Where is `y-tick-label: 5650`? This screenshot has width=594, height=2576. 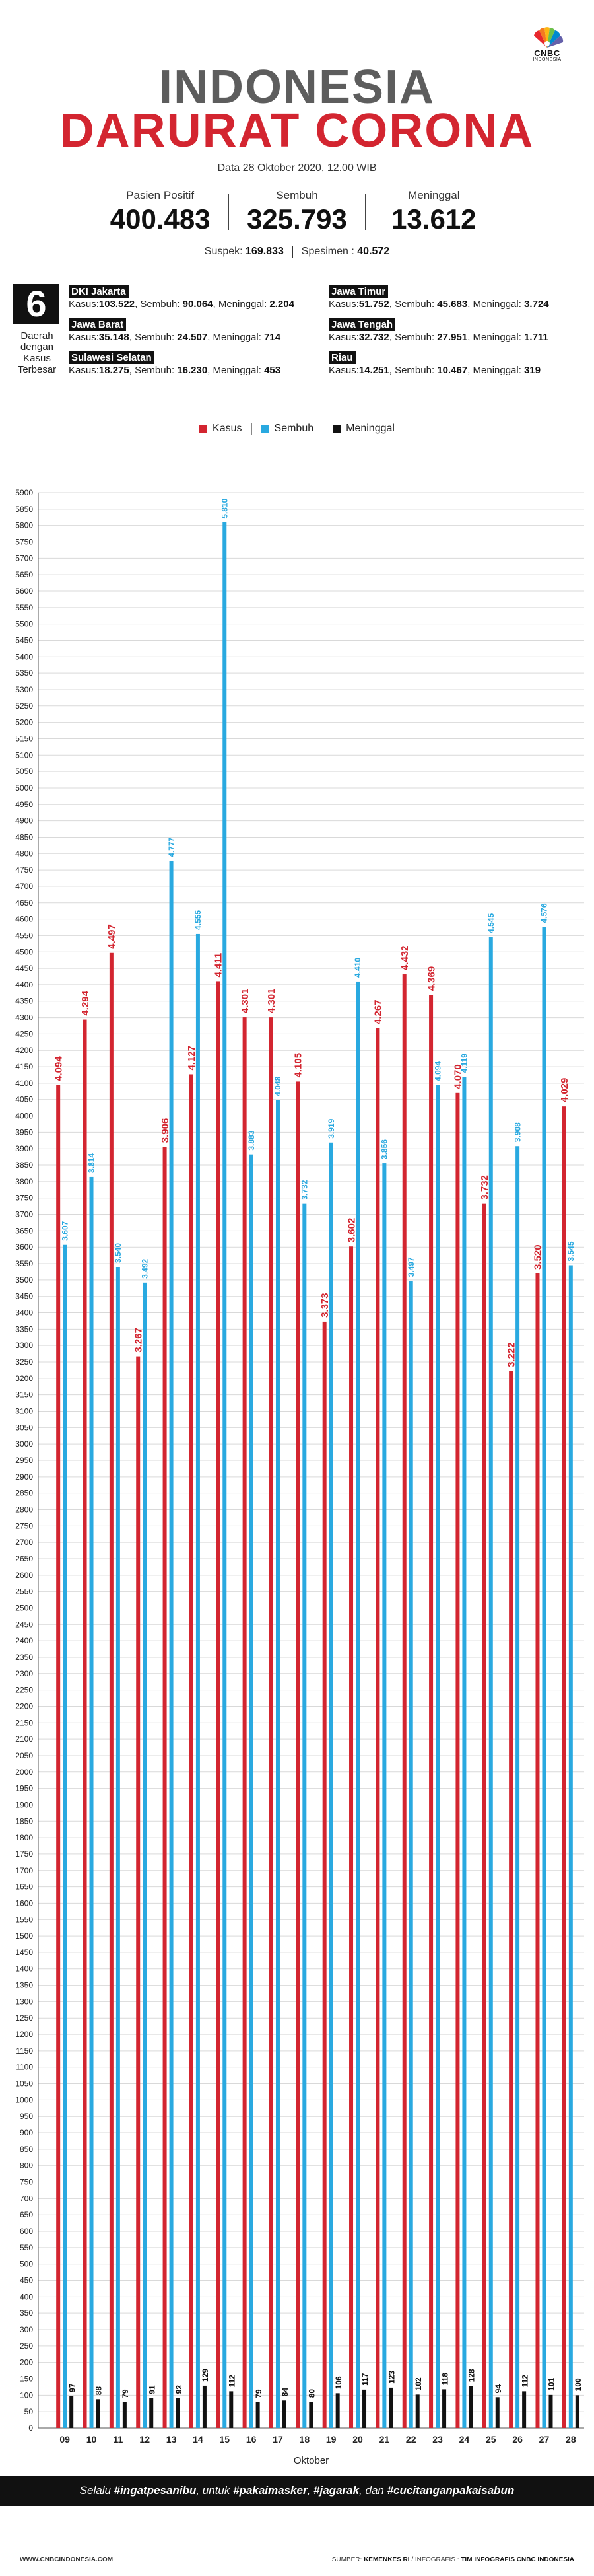 y-tick-label: 5650 is located at coordinates (24, 574).